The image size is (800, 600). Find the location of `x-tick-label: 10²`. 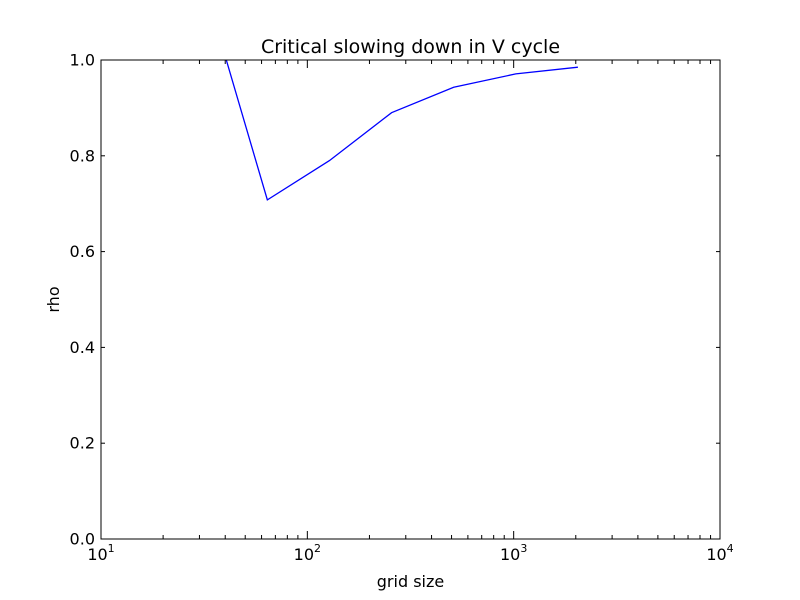

x-tick-label: 10² is located at coordinates (307, 553).